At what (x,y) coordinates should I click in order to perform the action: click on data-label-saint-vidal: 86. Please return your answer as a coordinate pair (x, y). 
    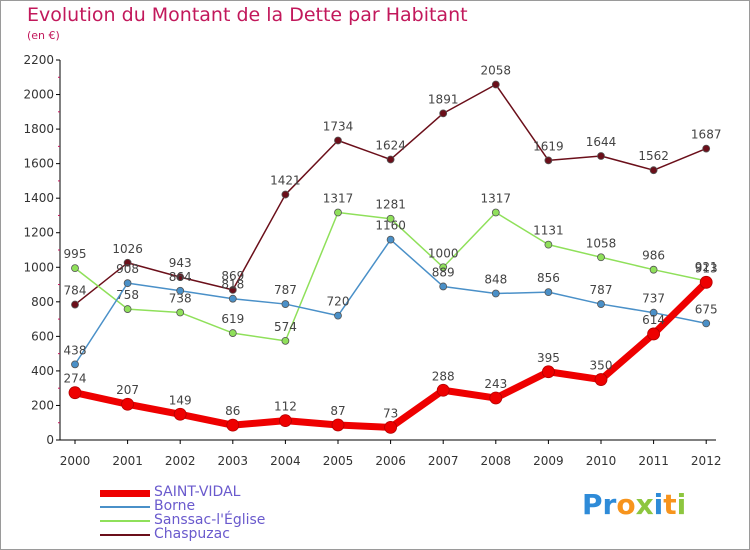
    Looking at the image, I should click on (232, 411).